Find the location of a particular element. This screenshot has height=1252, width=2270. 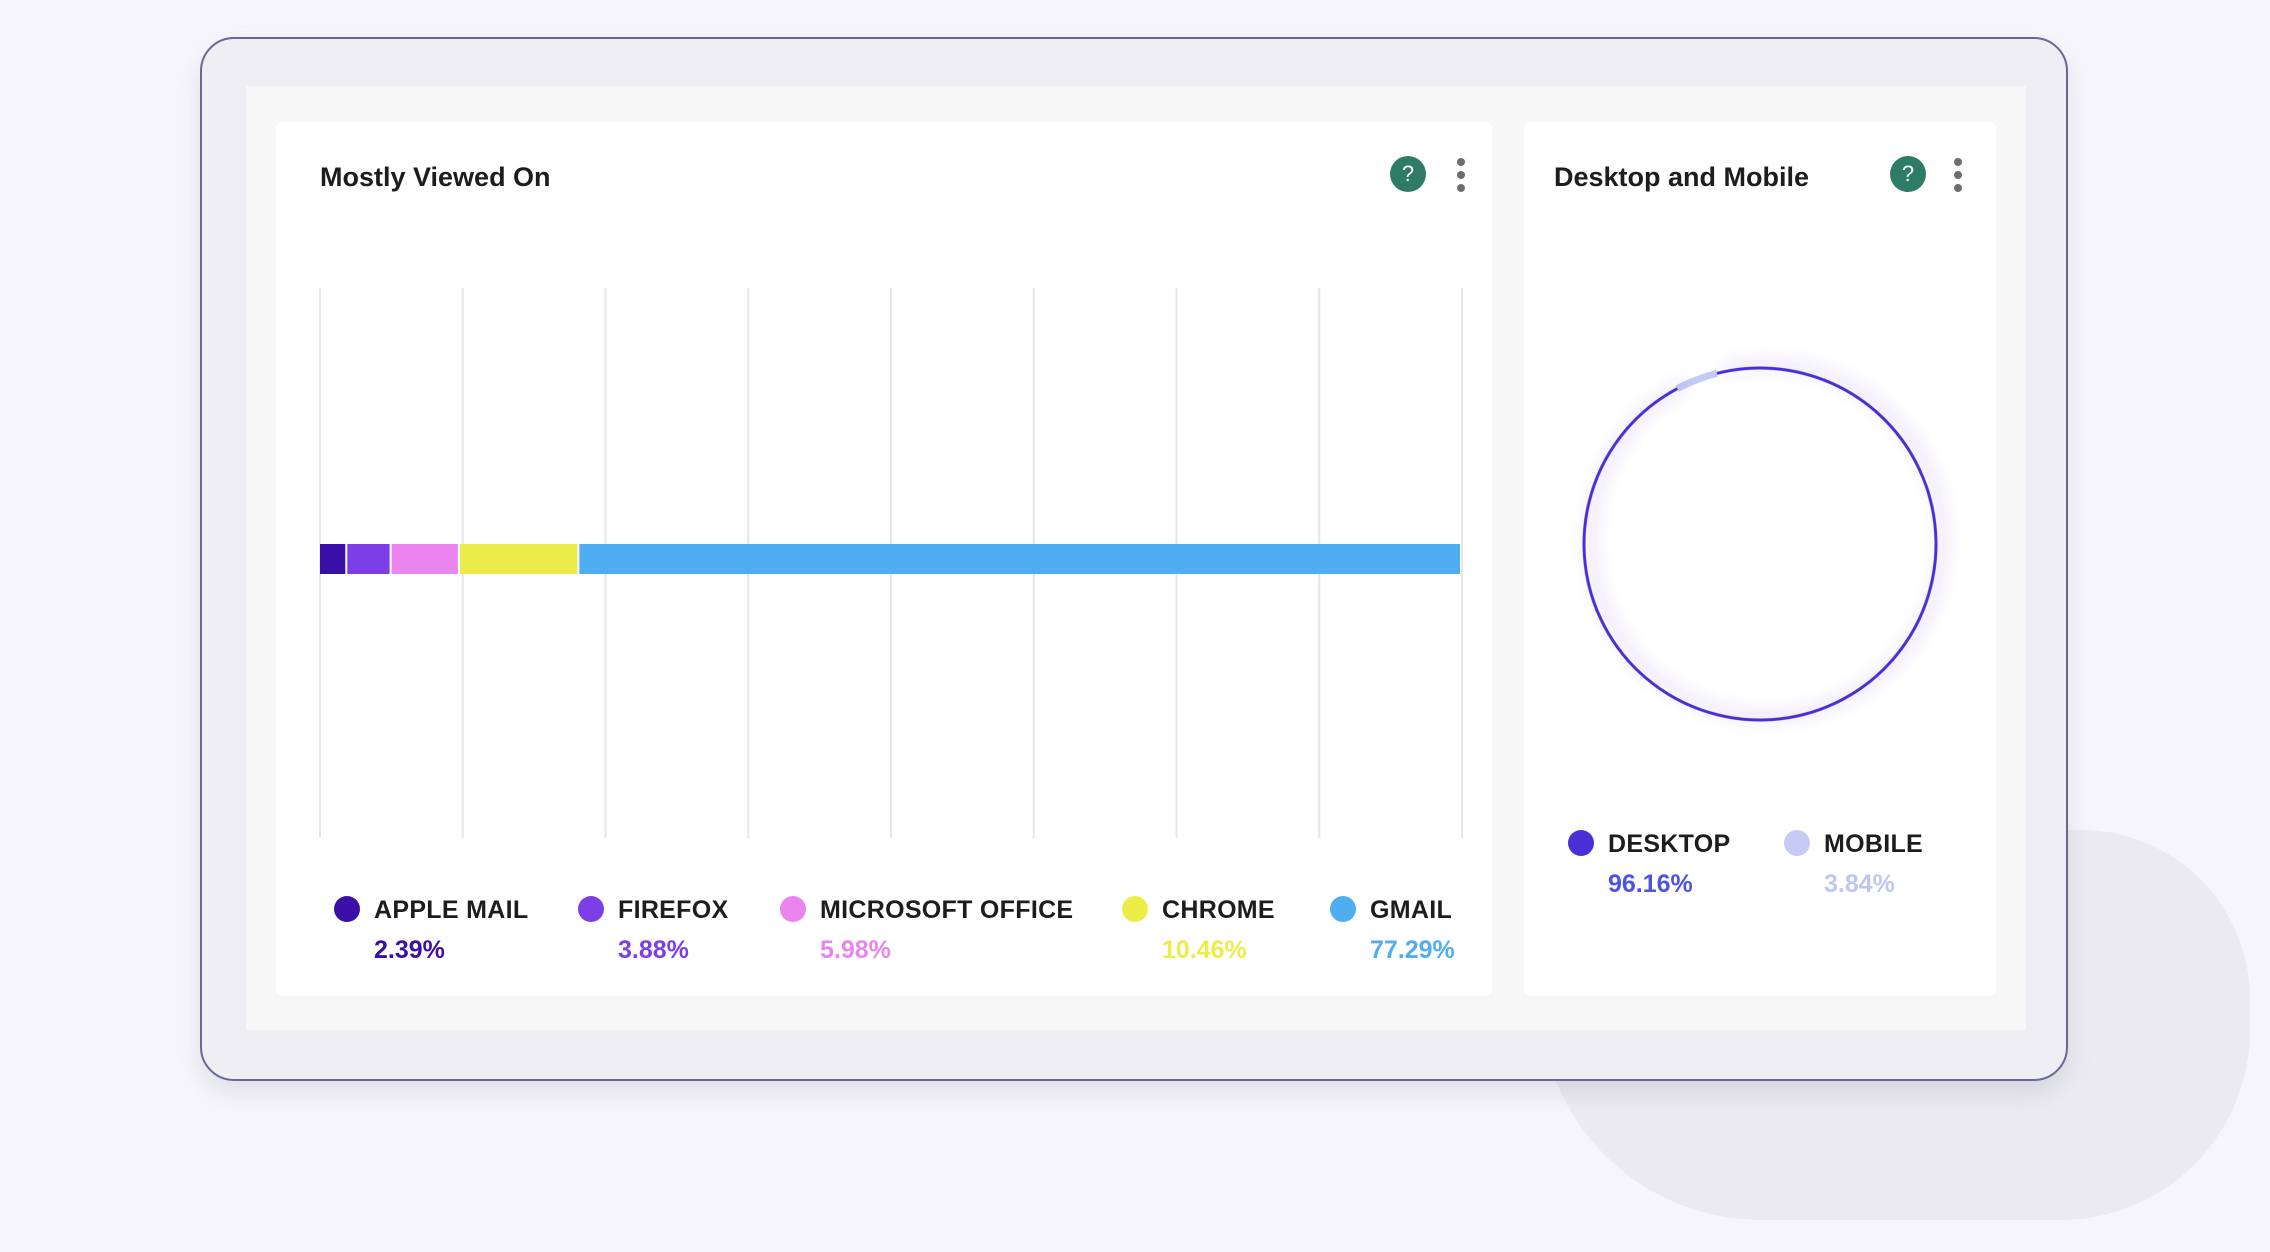

legend-label: DESKTOP is located at coordinates (1669, 844).